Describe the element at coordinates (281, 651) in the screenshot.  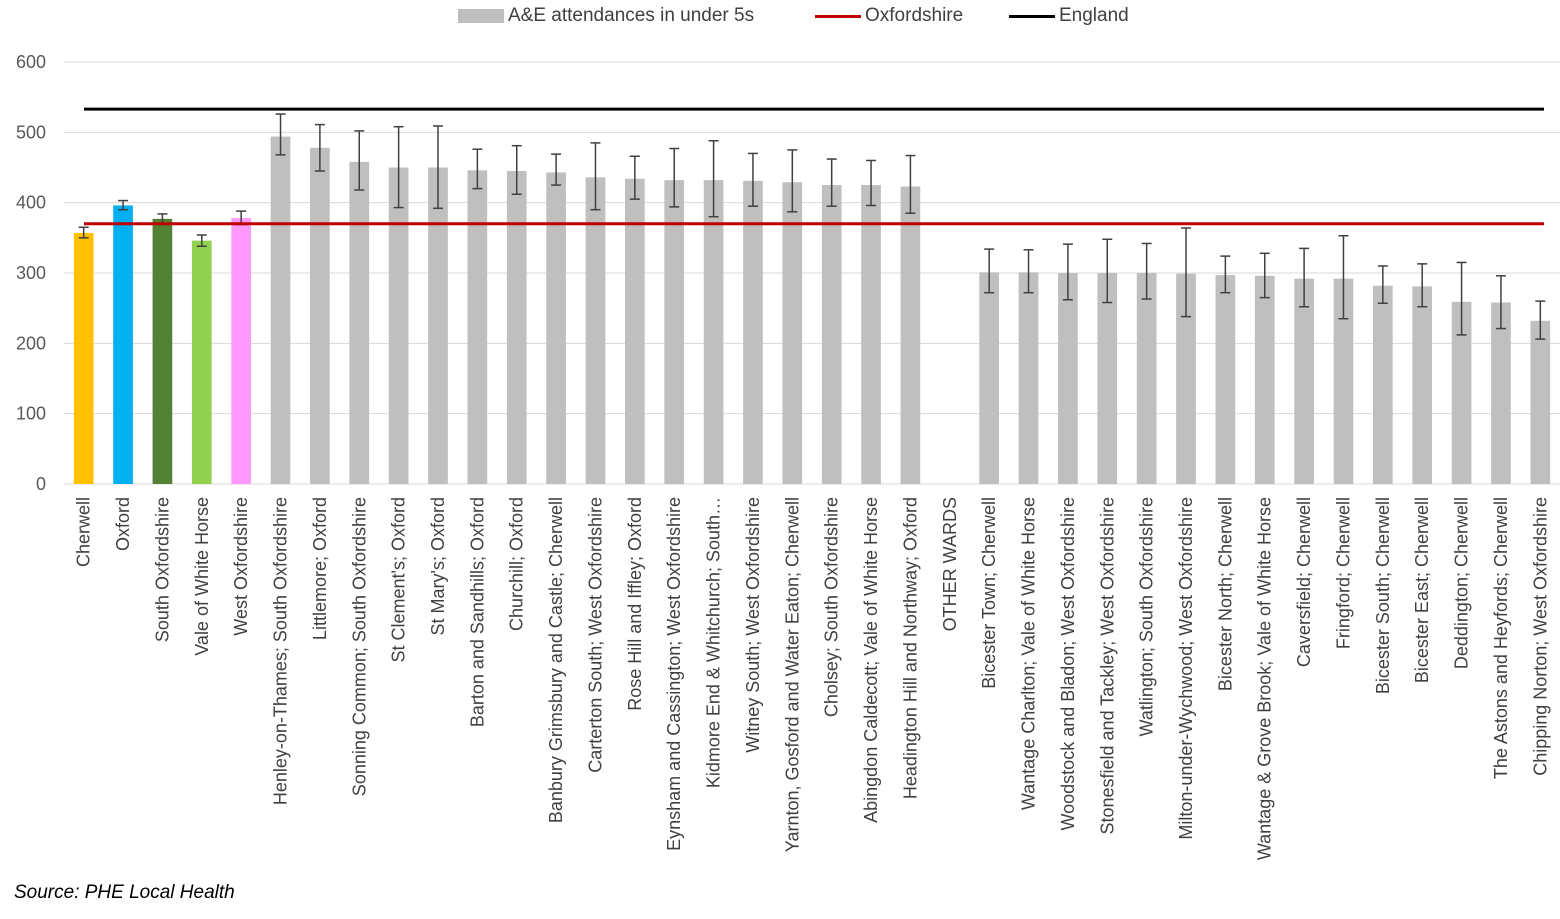
I see `x-tick-label: Henley-on-Thames; South Oxfordshire` at that location.